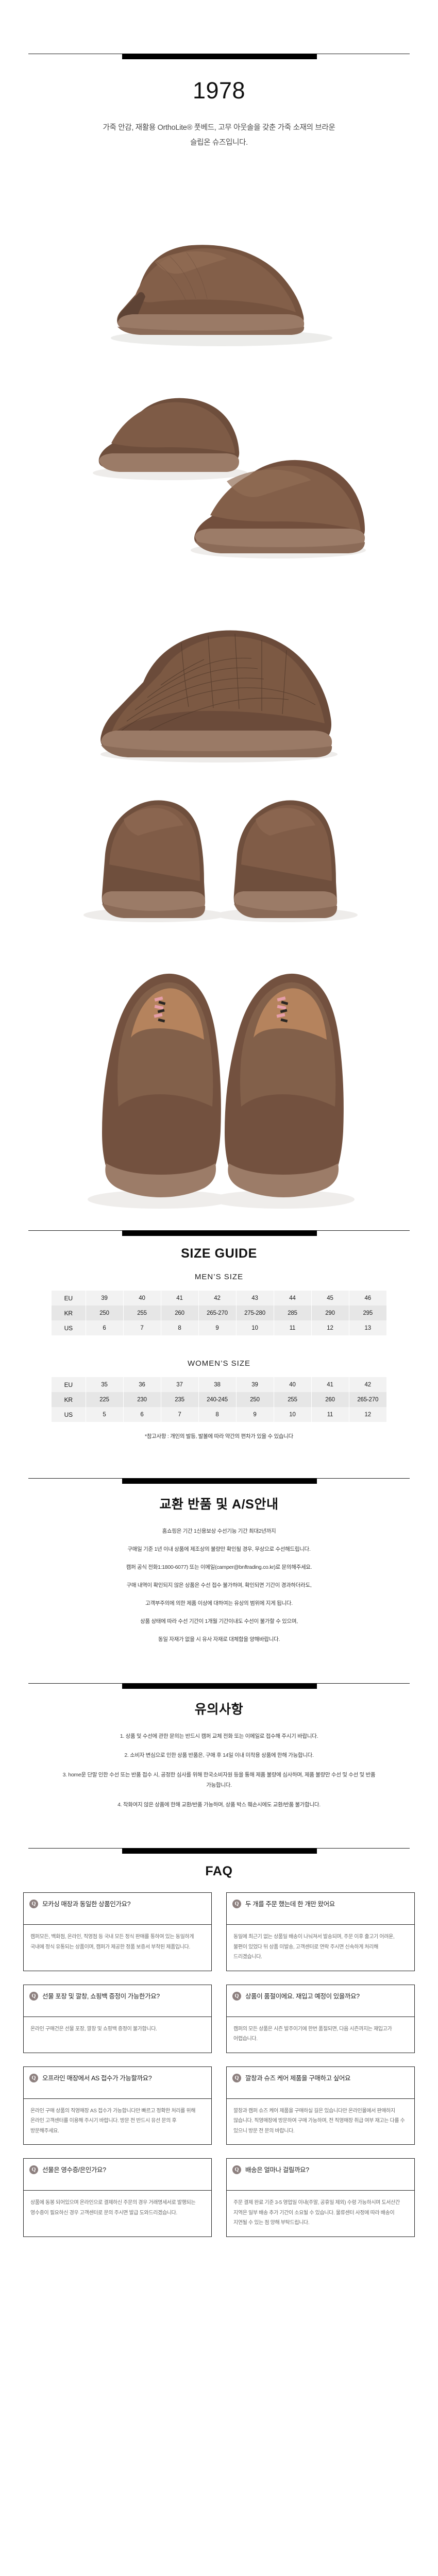 This screenshot has height=2576, width=438. What do you see at coordinates (320, 1909) in the screenshot?
I see `faq-question-row: Q 두 개를 주문 했는데 한 개만 왔어요` at bounding box center [320, 1909].